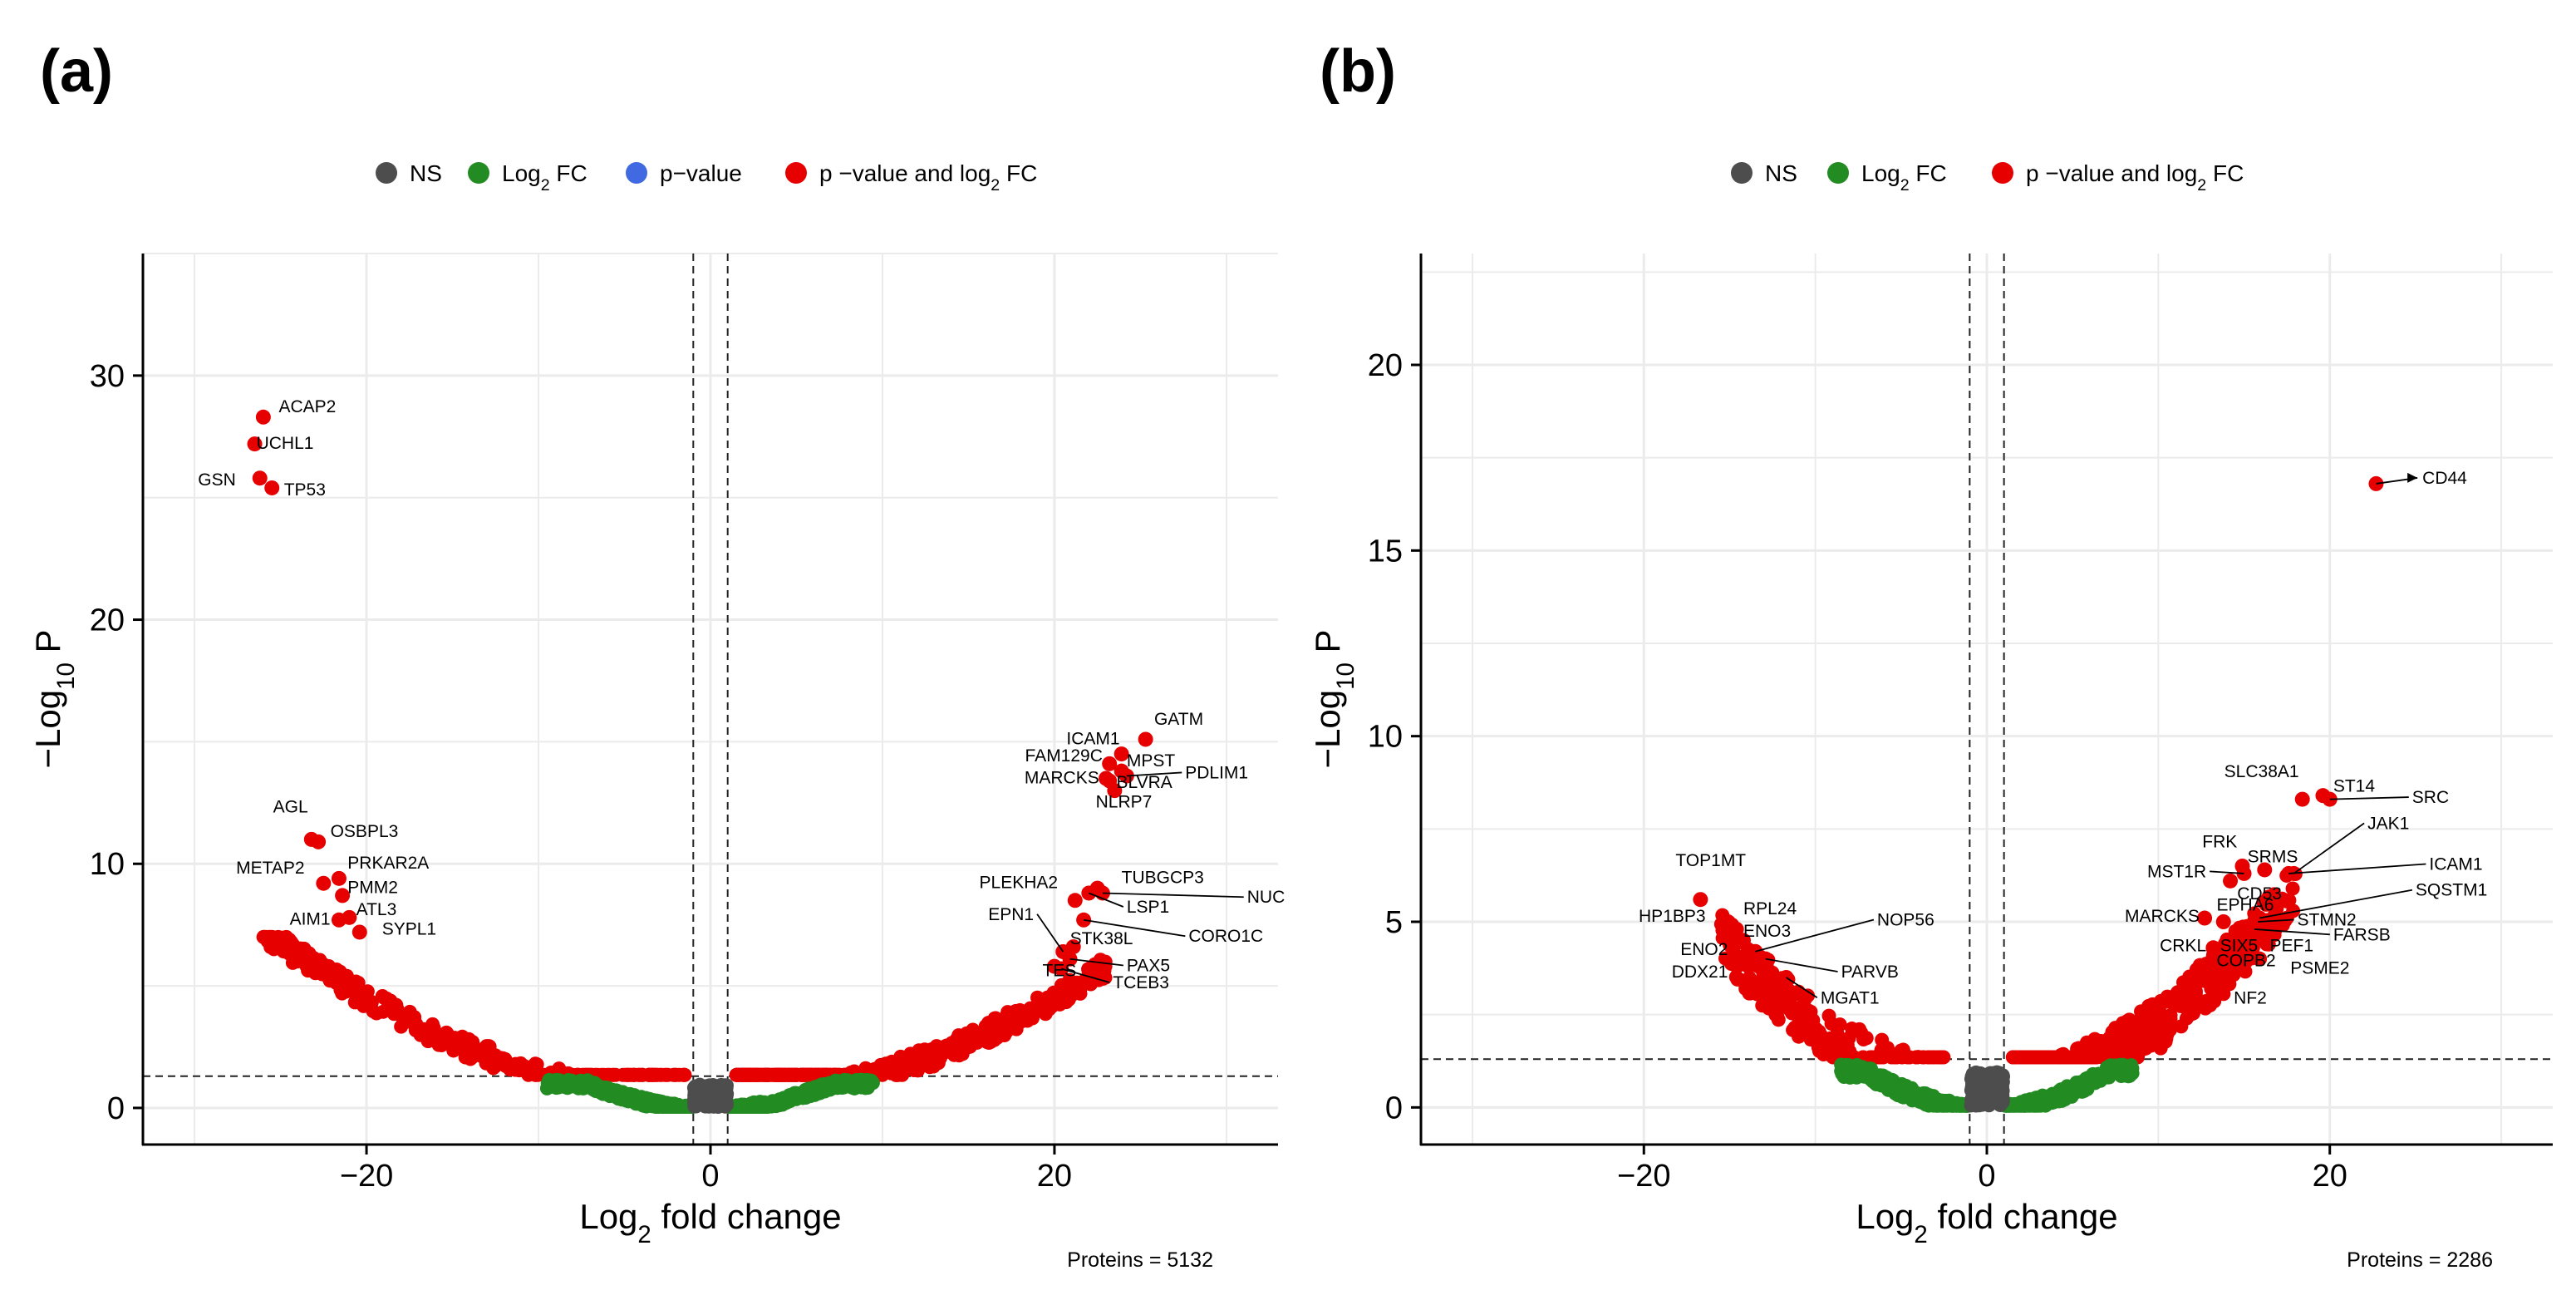 This screenshot has width=2576, height=1290. What do you see at coordinates (308, 407) in the screenshot?
I see `gene-label: ACAP2` at bounding box center [308, 407].